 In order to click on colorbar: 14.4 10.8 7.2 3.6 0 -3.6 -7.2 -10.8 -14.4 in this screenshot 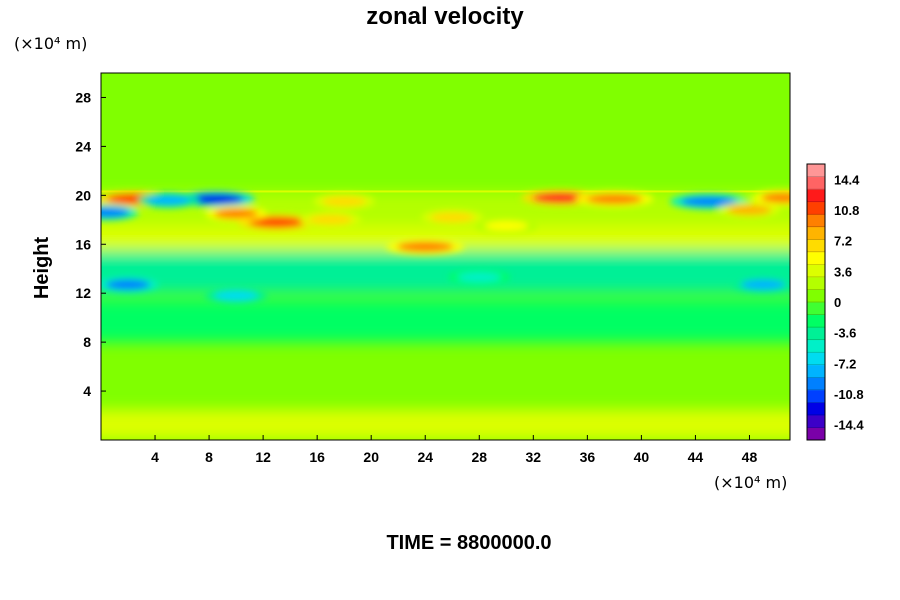, I will do `click(835, 302)`.